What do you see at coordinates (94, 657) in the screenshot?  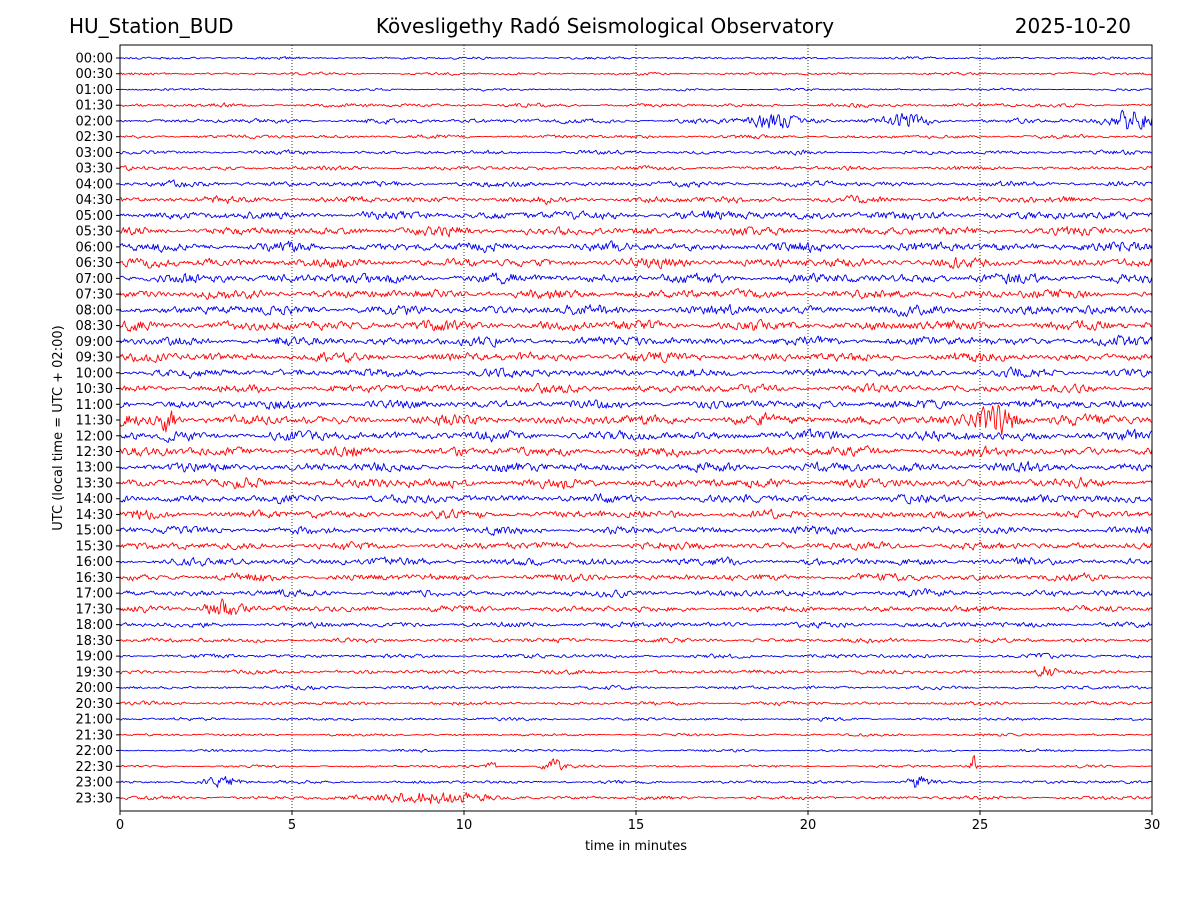 I see `row-label: 19:00` at bounding box center [94, 657].